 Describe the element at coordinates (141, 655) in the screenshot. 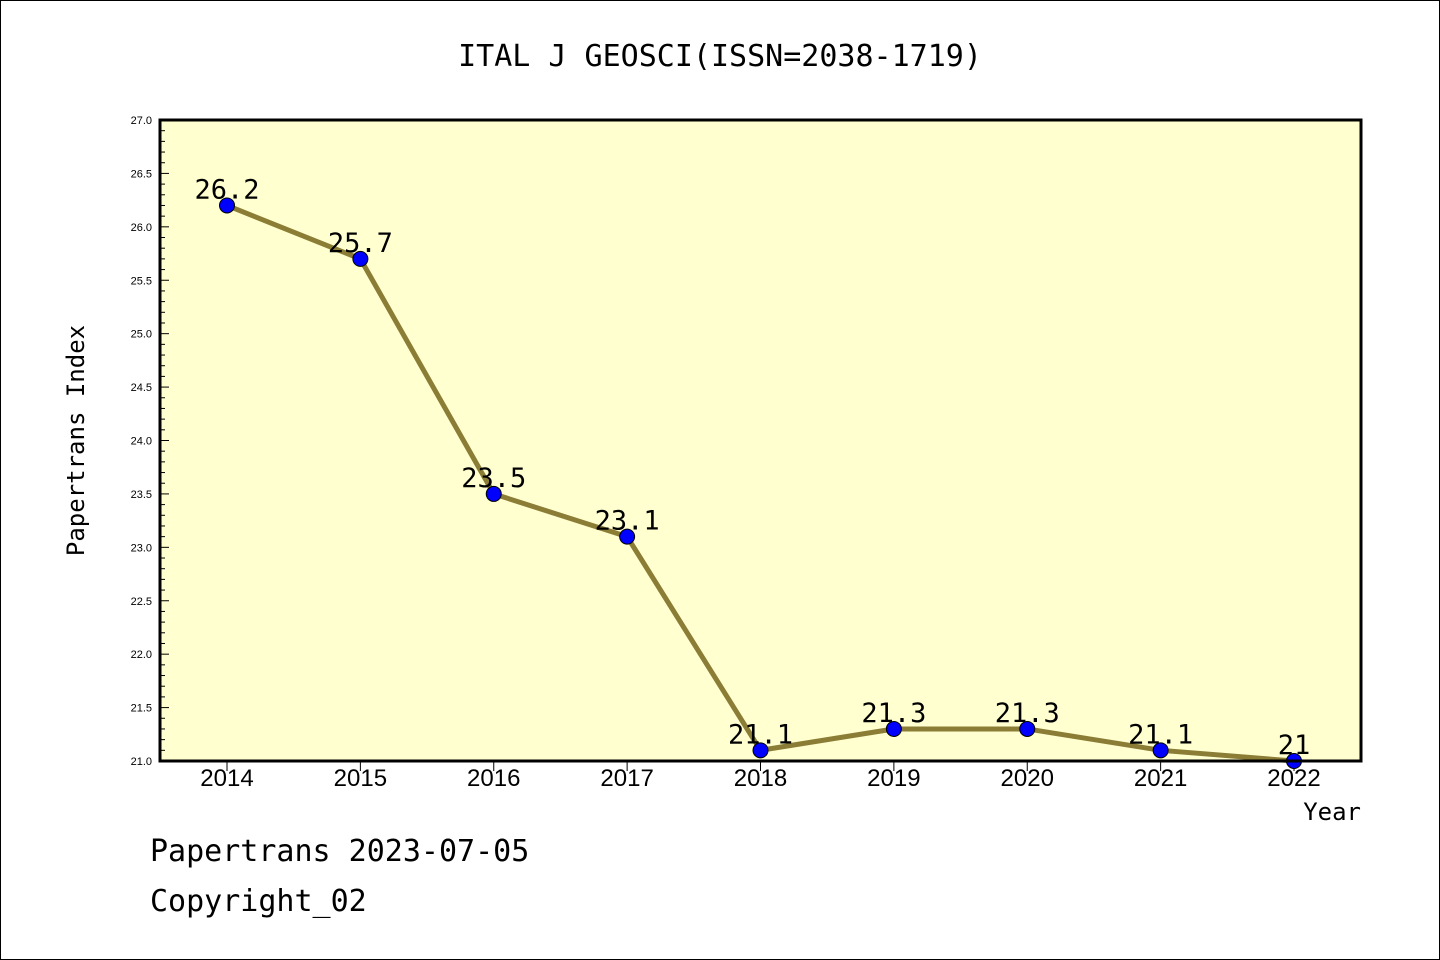

I see `y-tick-label: 22.0` at that location.